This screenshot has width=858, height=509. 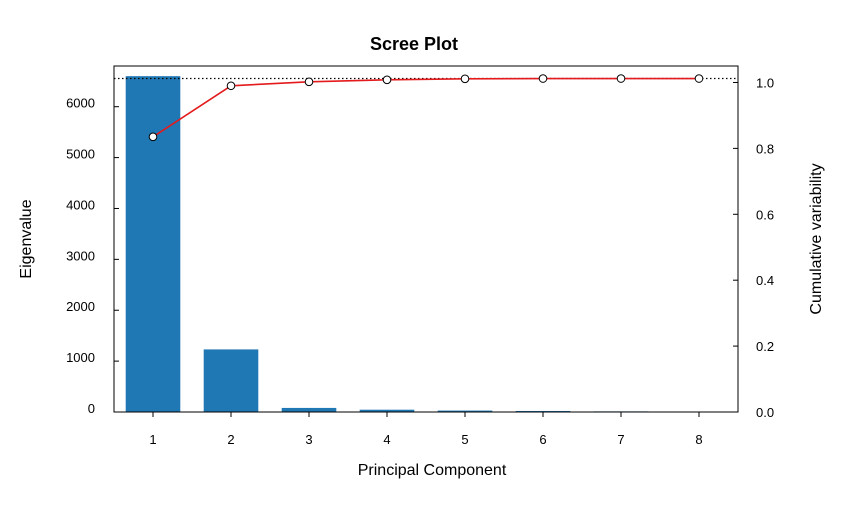 I want to click on x-tick-label: 1, so click(x=152, y=439).